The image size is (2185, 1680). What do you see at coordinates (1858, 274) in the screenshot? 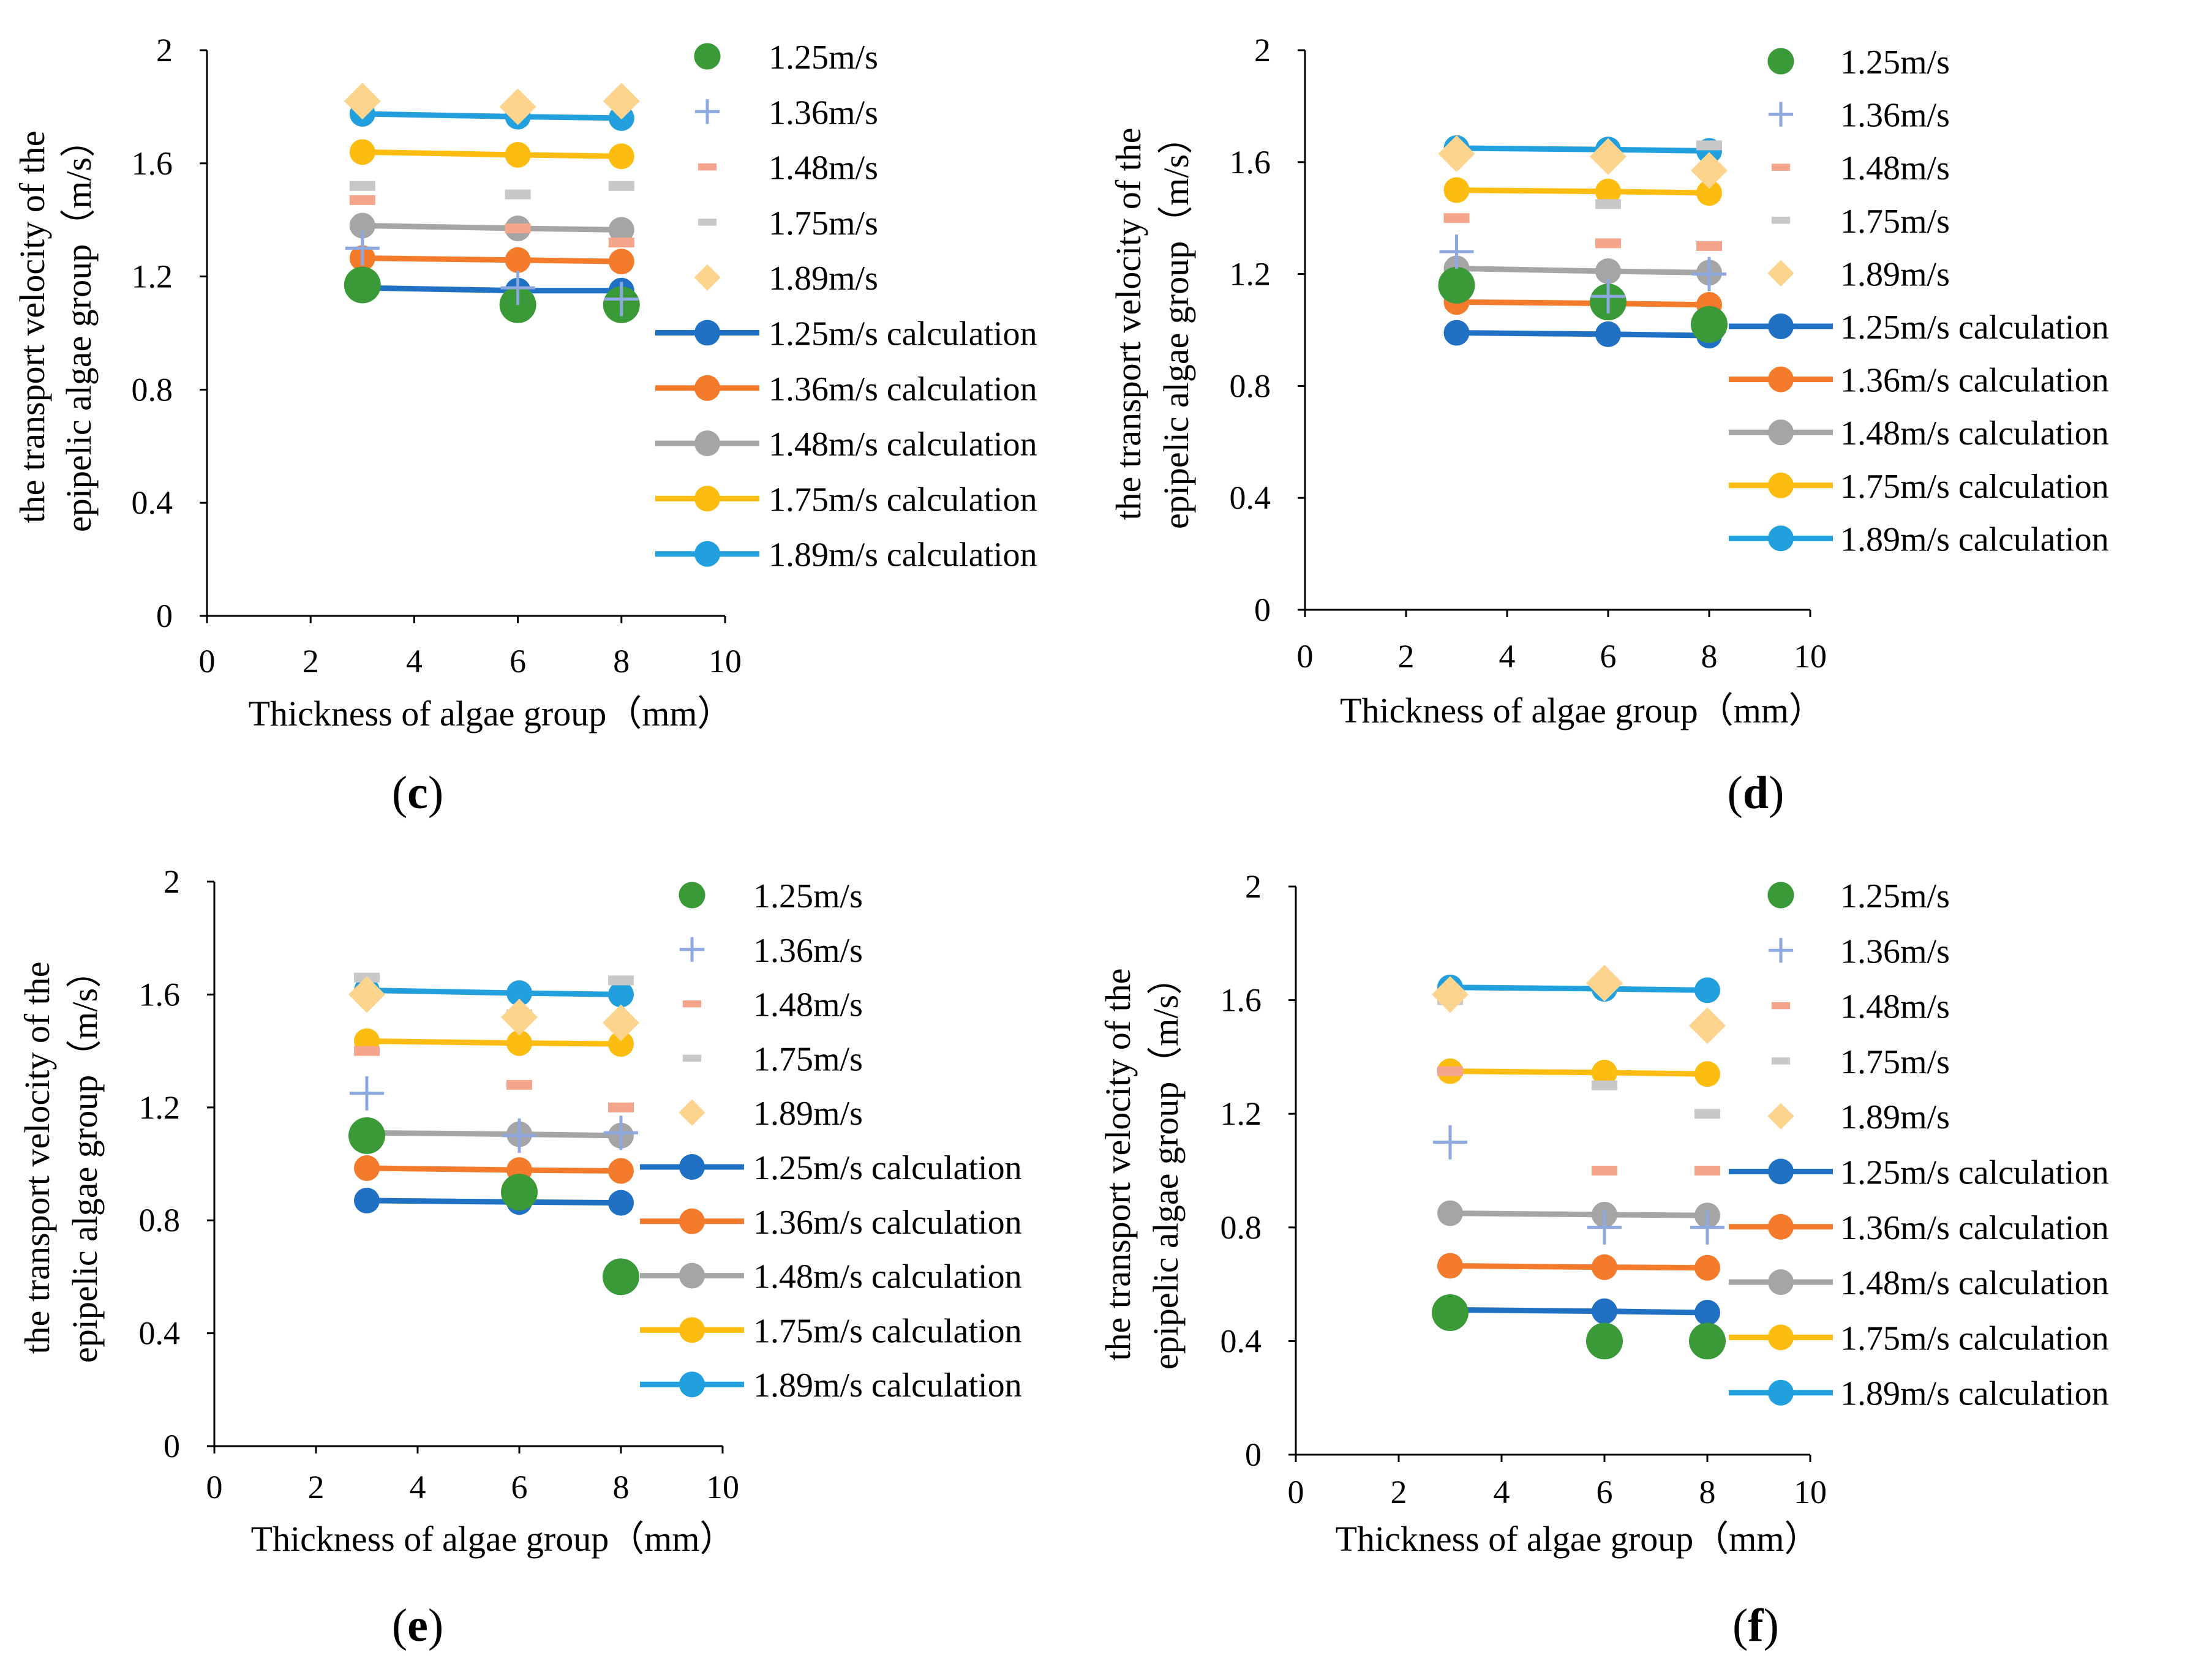
I see `legend-item: 1.89m/s` at bounding box center [1858, 274].